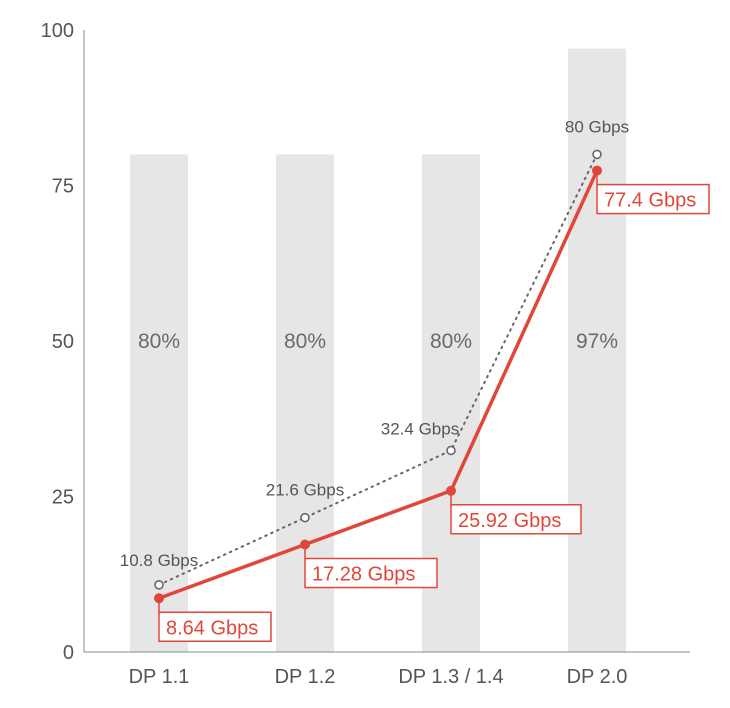 The width and height of the screenshot is (730, 708). I want to click on effective-bandwidth-callout: 17.28 Gbps, so click(371, 566).